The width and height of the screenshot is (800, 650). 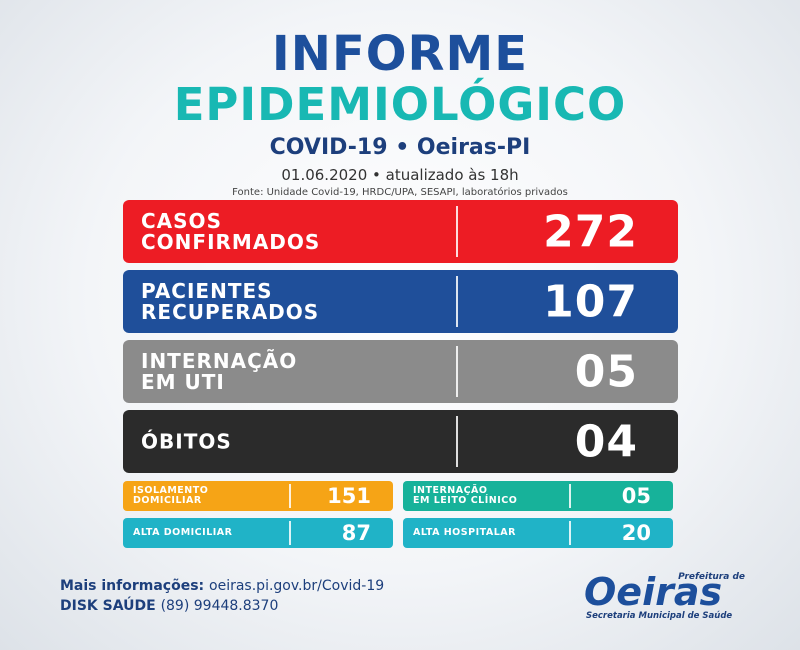 I want to click on home-isolation-card: ISOLAMENTO DOMICILIAR 151, so click(x=258, y=496).